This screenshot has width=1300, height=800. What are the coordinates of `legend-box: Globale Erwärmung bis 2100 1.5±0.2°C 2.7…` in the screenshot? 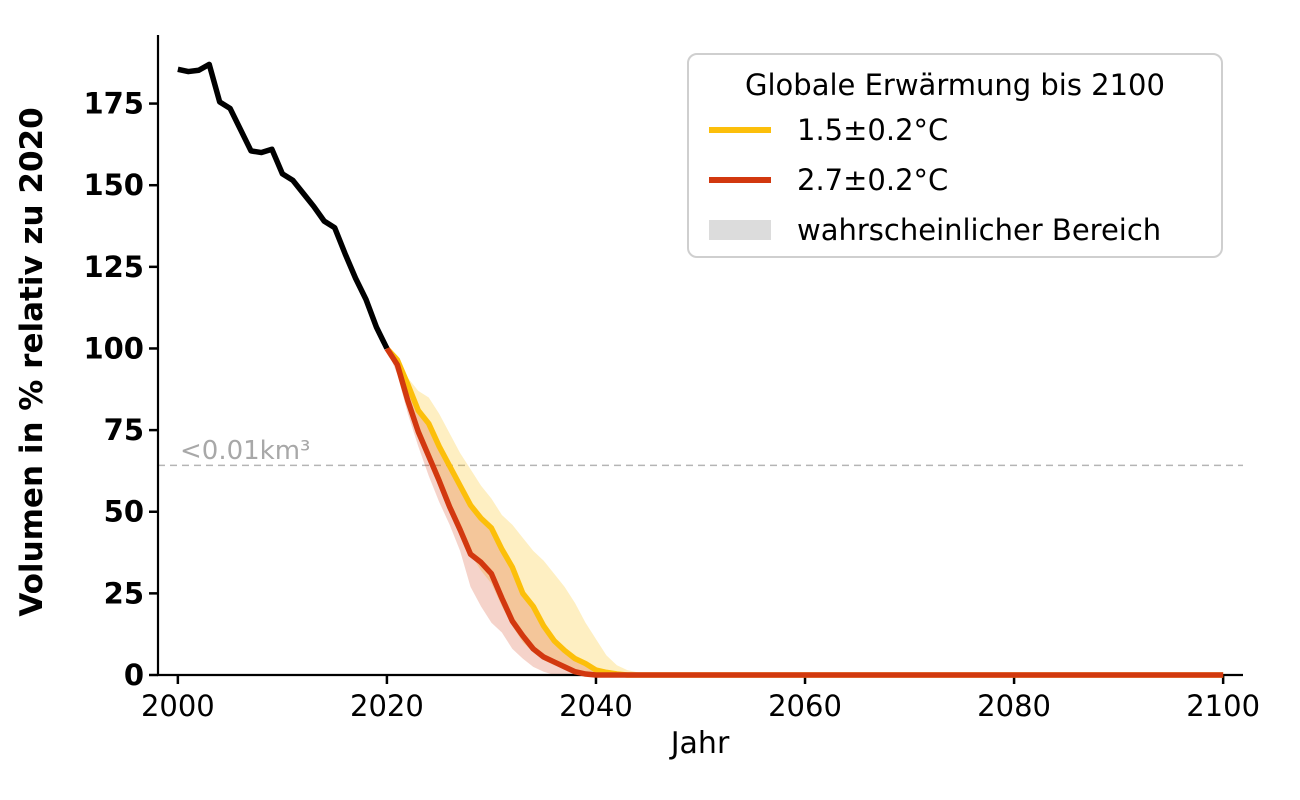 It's located at (955, 155).